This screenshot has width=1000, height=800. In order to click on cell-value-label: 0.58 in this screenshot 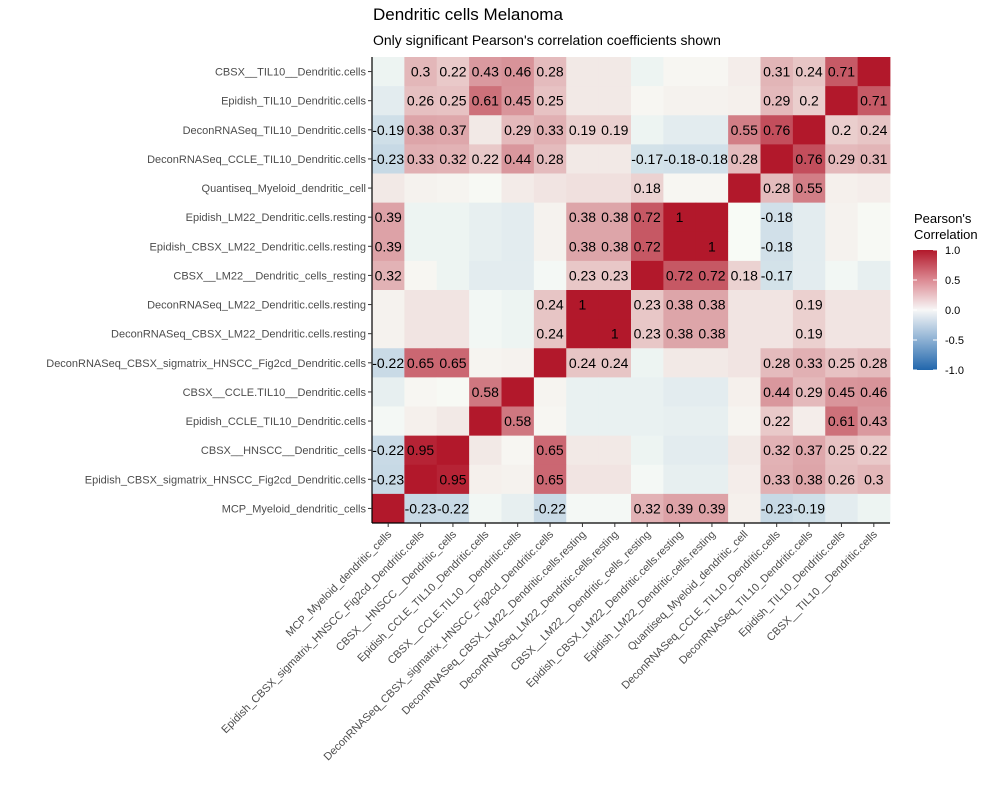, I will do `click(517, 421)`.